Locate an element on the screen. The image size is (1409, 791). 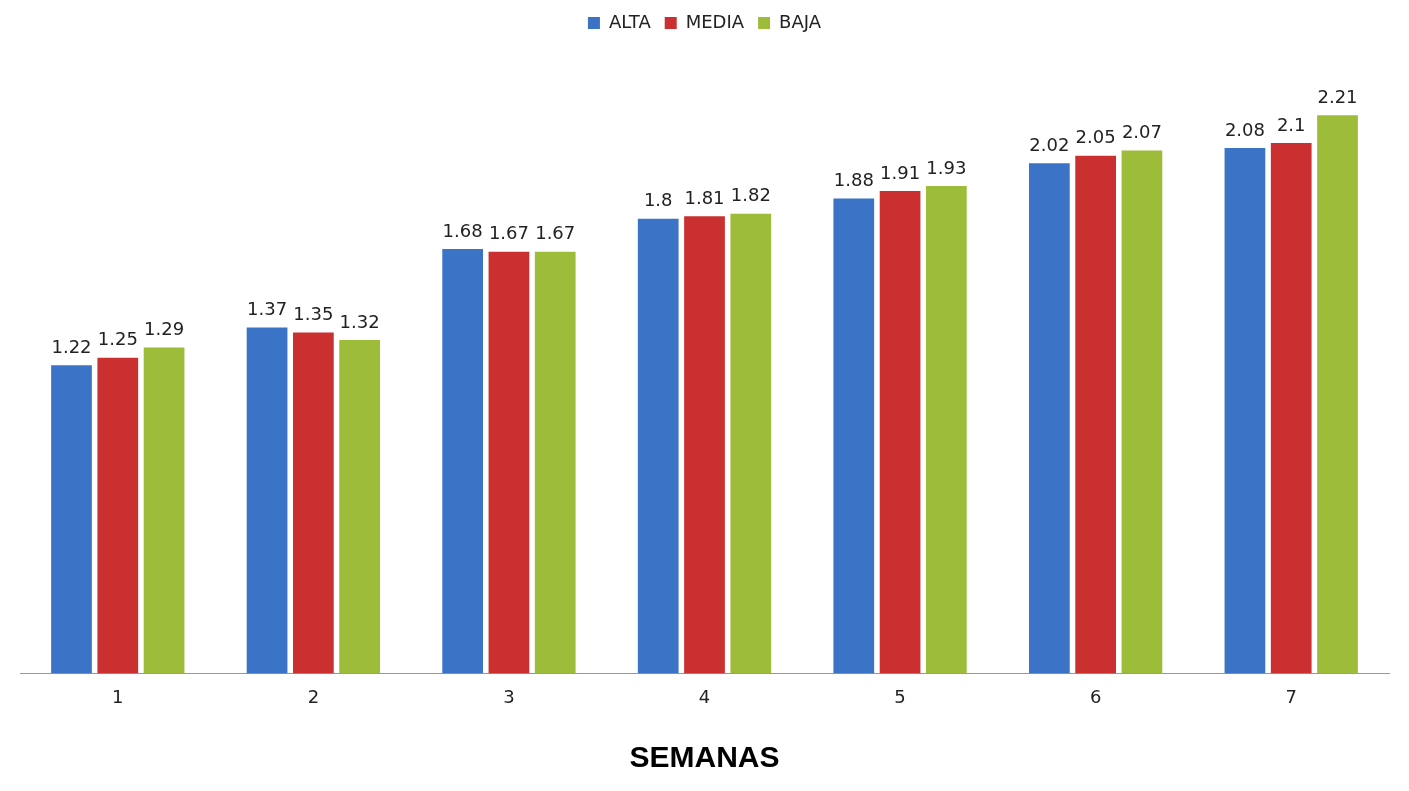
data-label: 1.35 is located at coordinates (313, 314).